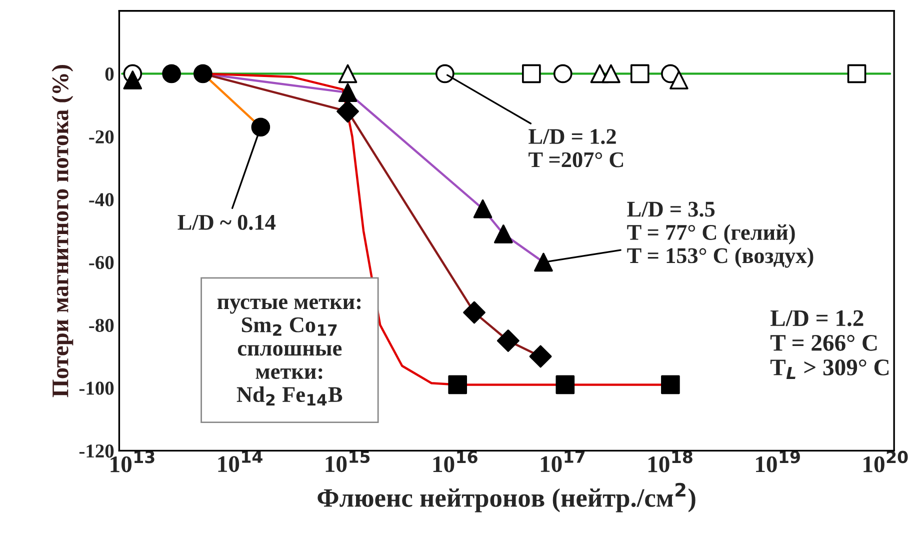 The width and height of the screenshot is (917, 543). I want to click on x-tick-label: 10$^{16}$, so click(455, 461).